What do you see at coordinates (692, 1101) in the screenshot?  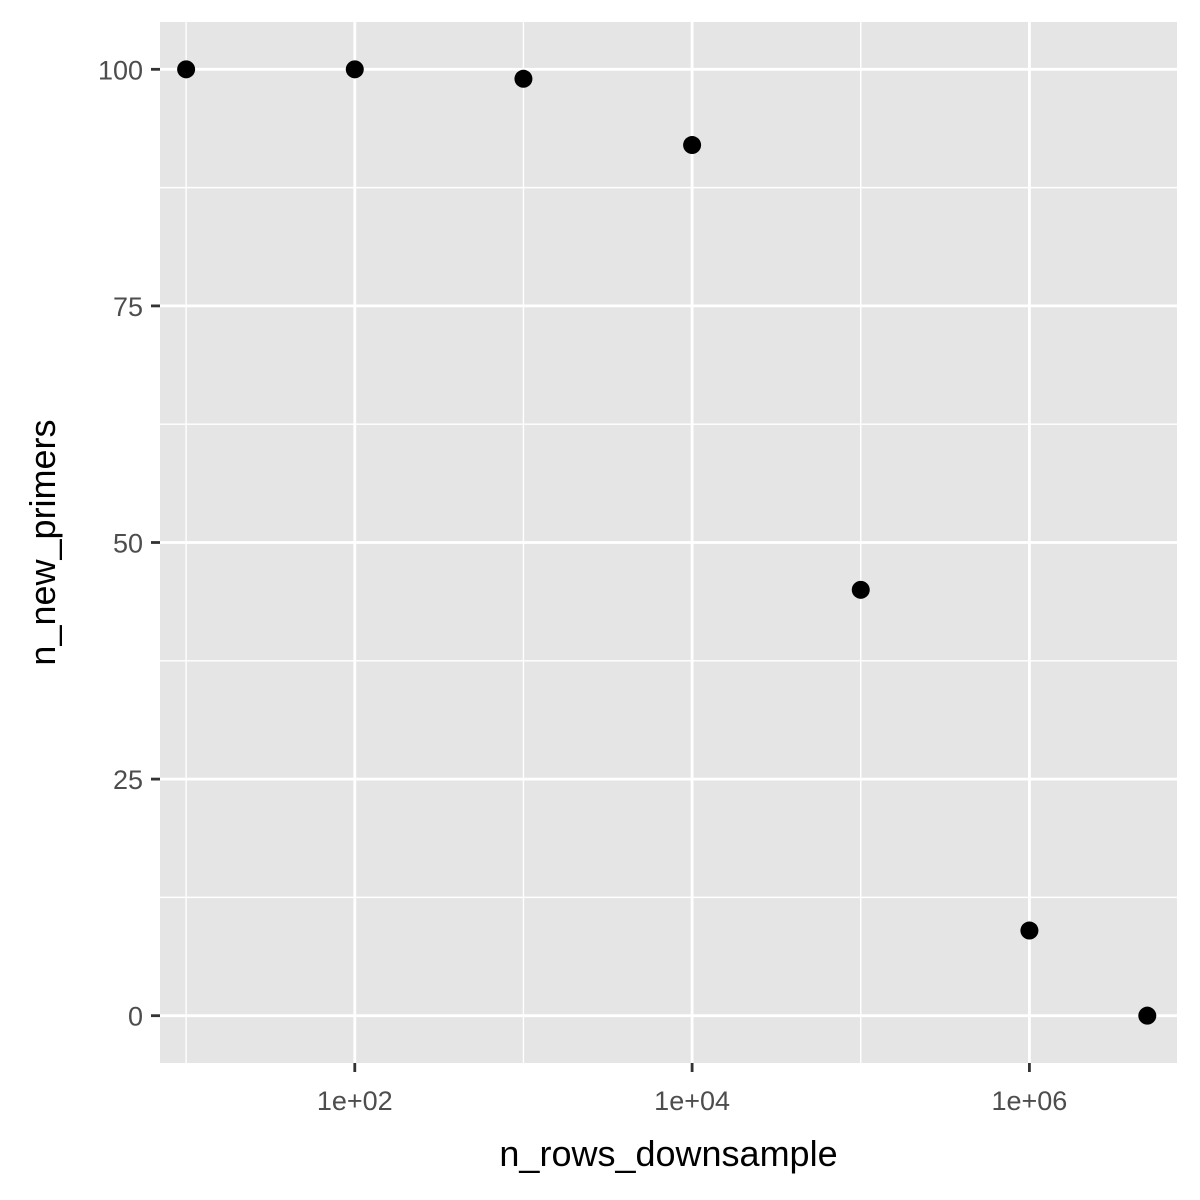 I see `x-tick-label: 1e+04` at bounding box center [692, 1101].